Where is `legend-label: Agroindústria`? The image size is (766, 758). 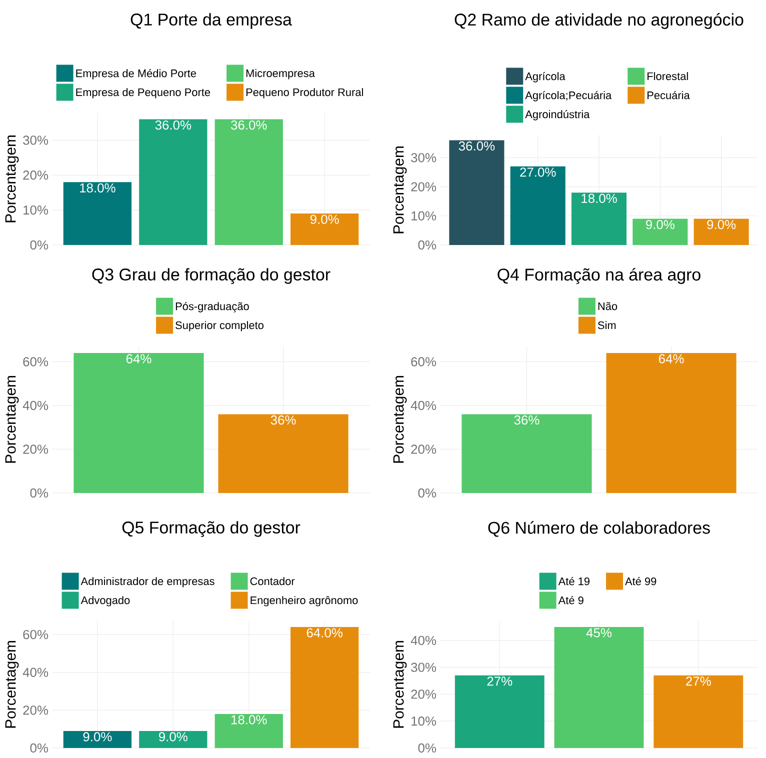
legend-label: Agroindústria is located at coordinates (557, 115).